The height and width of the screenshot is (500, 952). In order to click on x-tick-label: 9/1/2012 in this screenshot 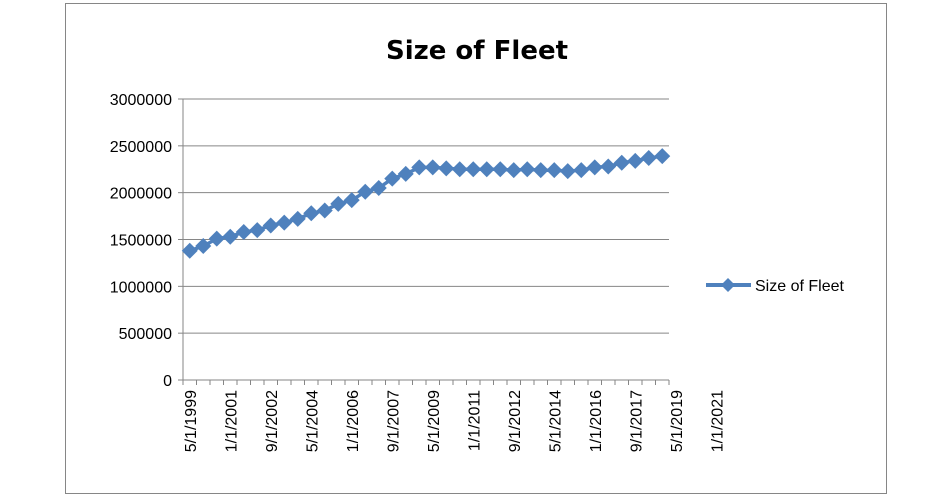, I will do `click(515, 421)`.